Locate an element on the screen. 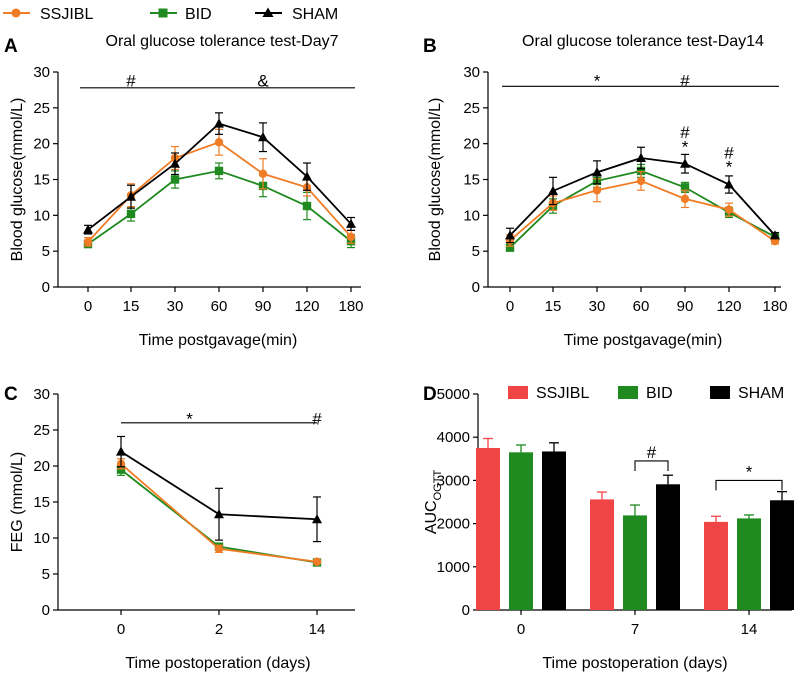  y-tick-label: 5000 is located at coordinates (453, 394).